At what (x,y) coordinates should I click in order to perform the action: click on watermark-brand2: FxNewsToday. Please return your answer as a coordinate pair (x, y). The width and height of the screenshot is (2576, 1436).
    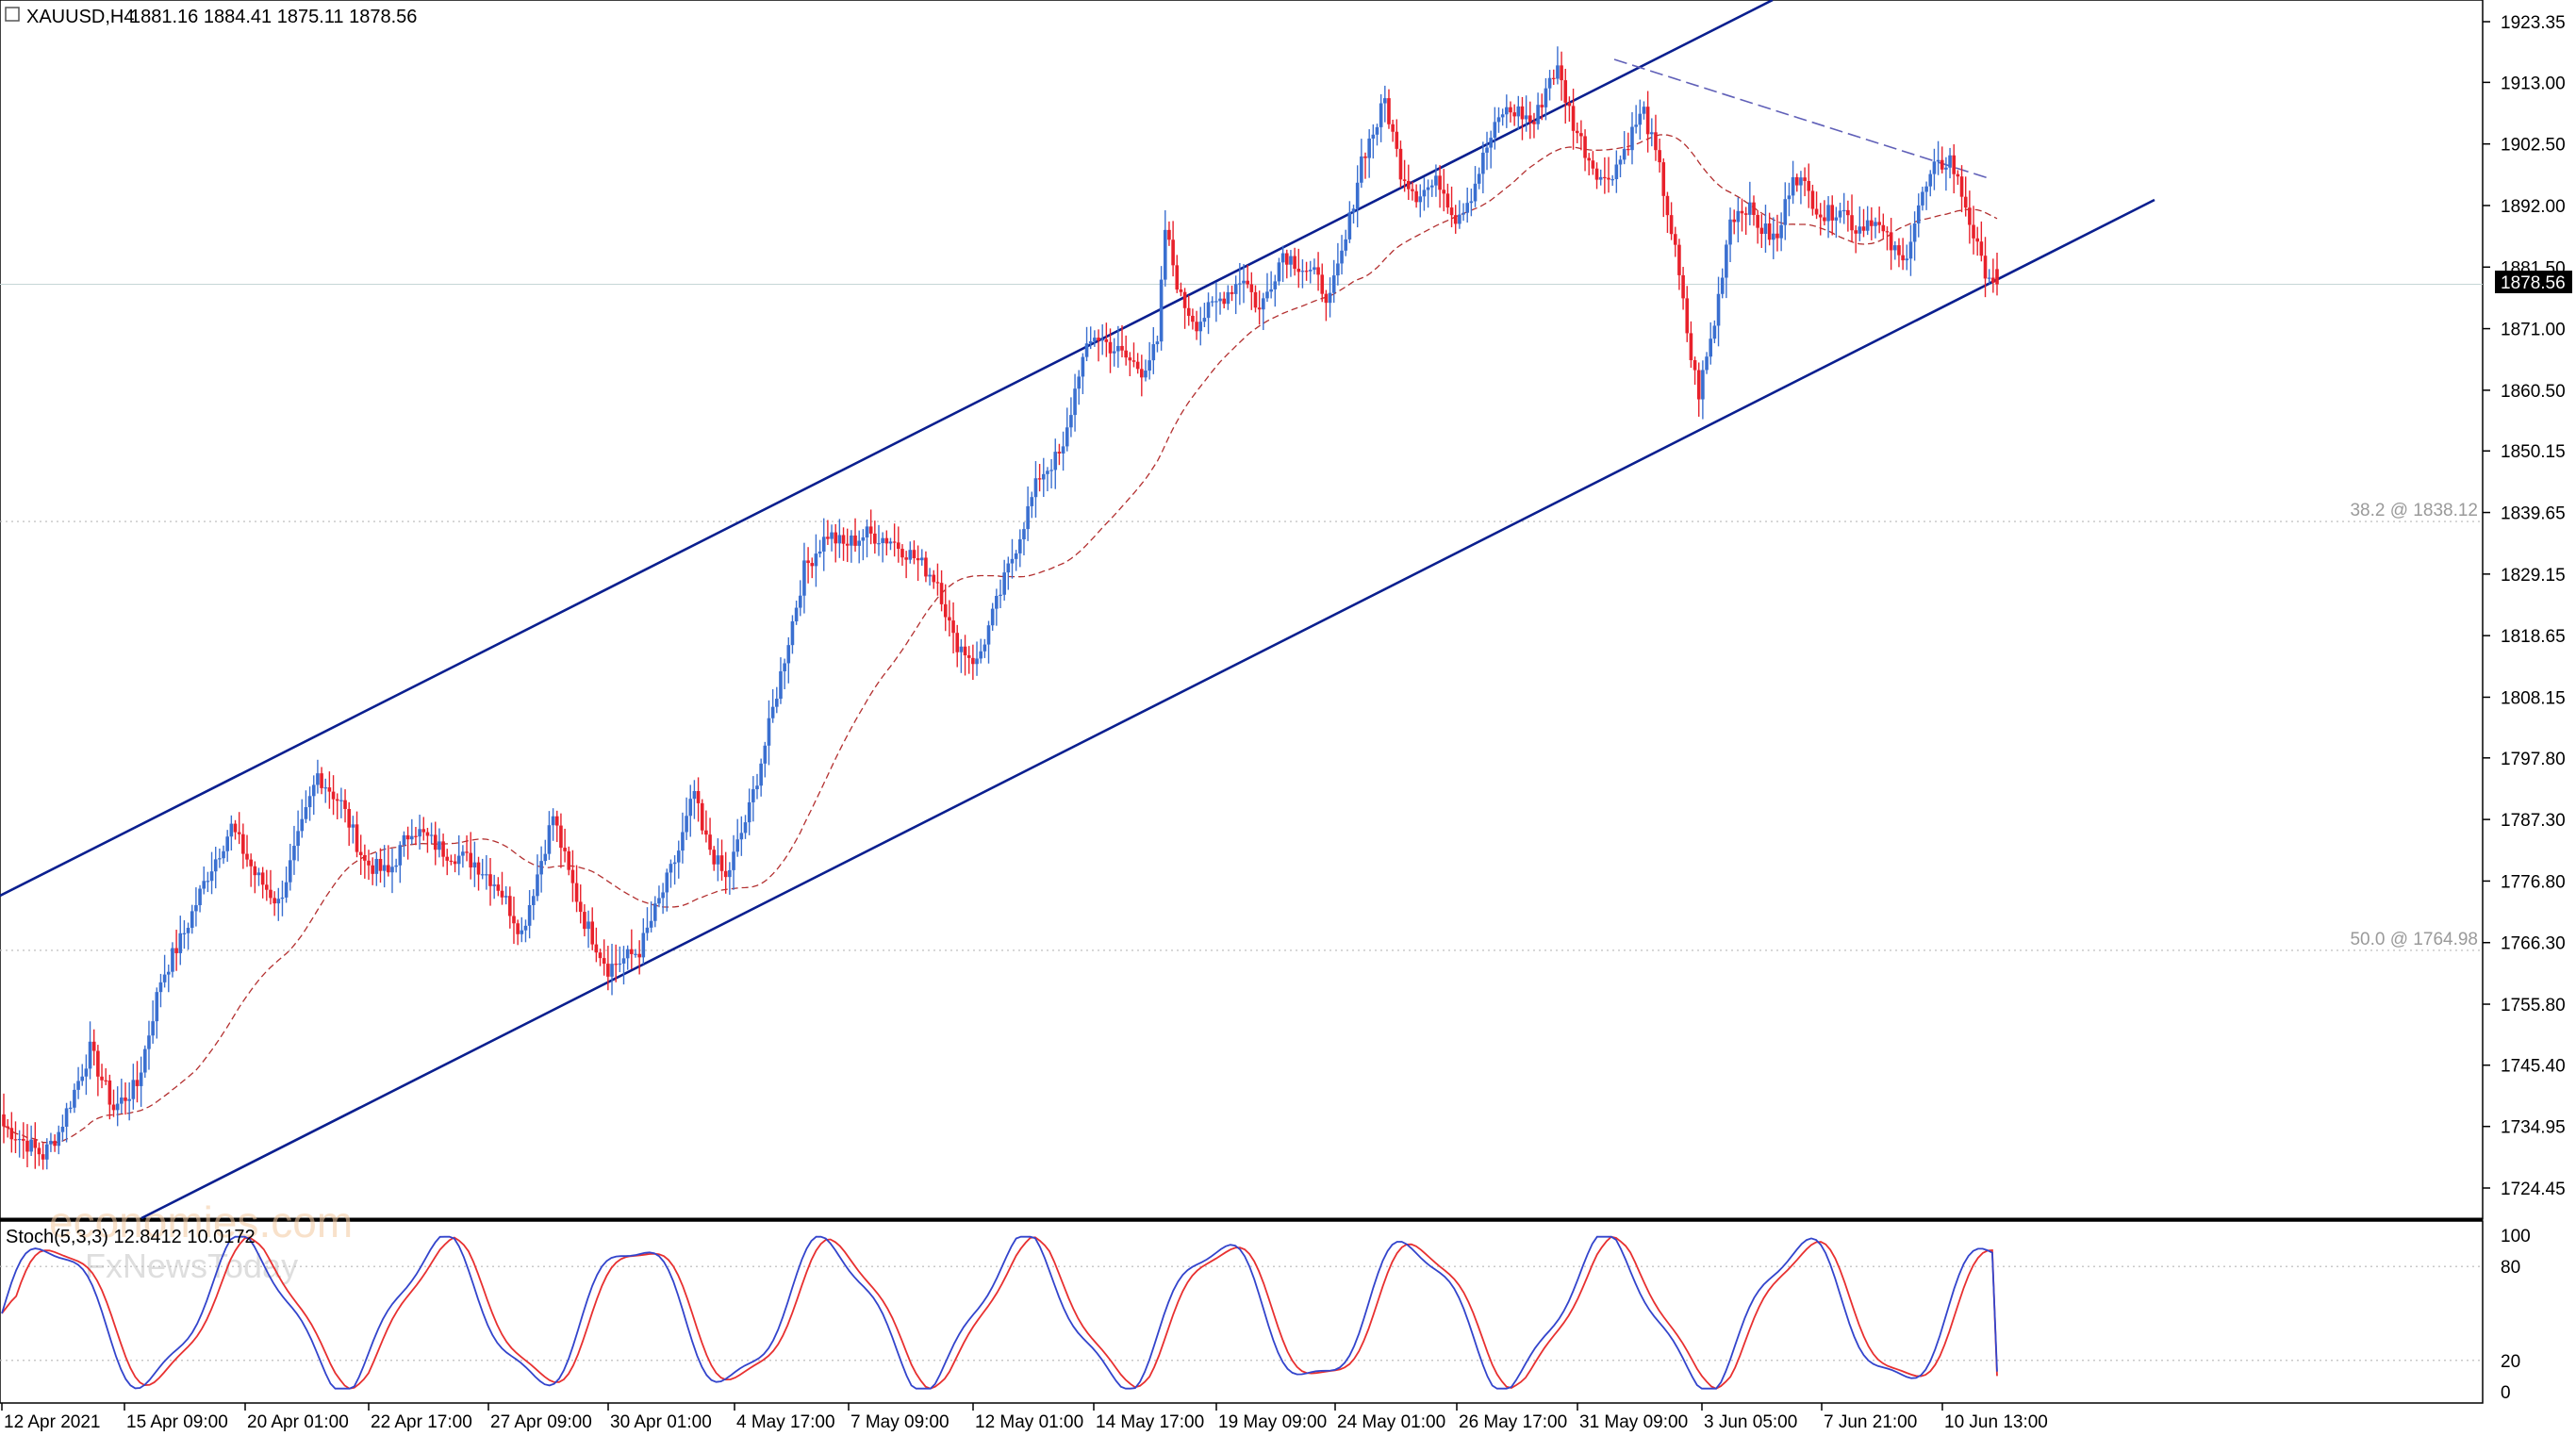
    Looking at the image, I should click on (191, 1265).